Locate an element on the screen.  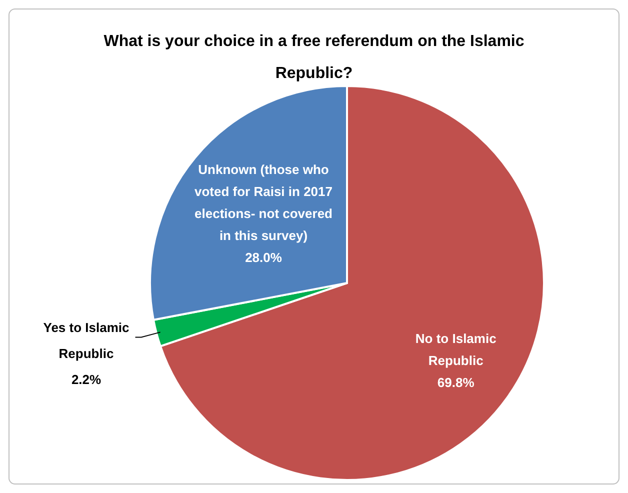
slice-label: Yes to Islamic Republic is located at coordinates (86, 341).